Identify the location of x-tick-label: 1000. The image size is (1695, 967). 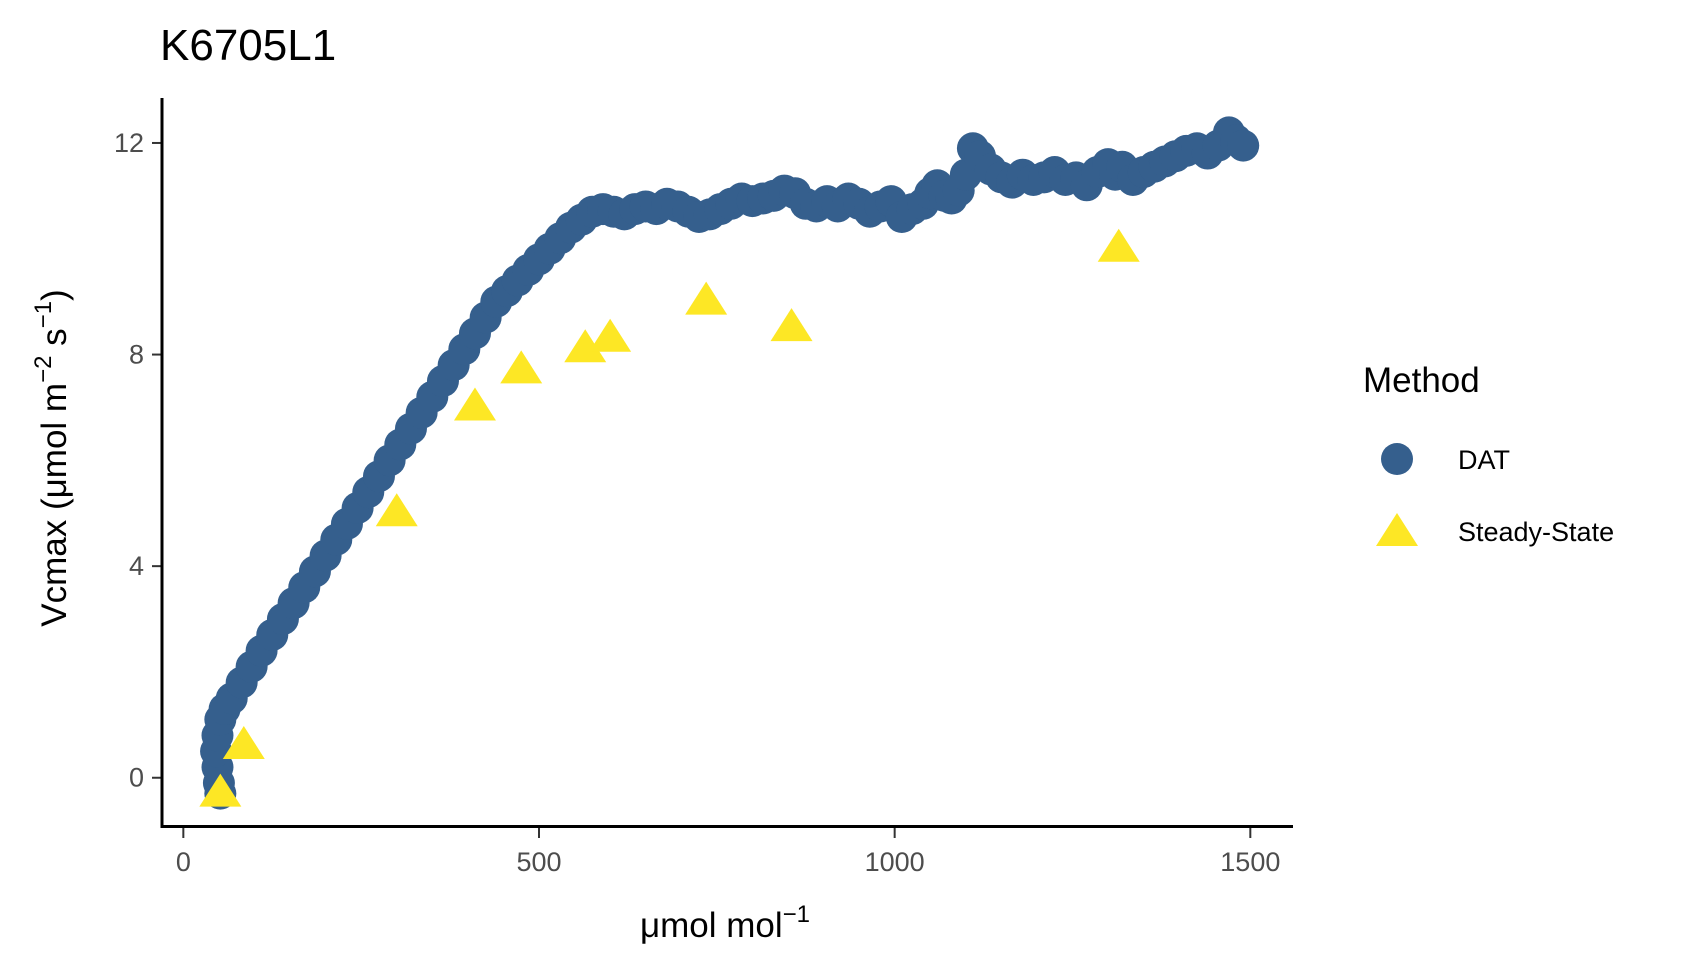
(895, 862).